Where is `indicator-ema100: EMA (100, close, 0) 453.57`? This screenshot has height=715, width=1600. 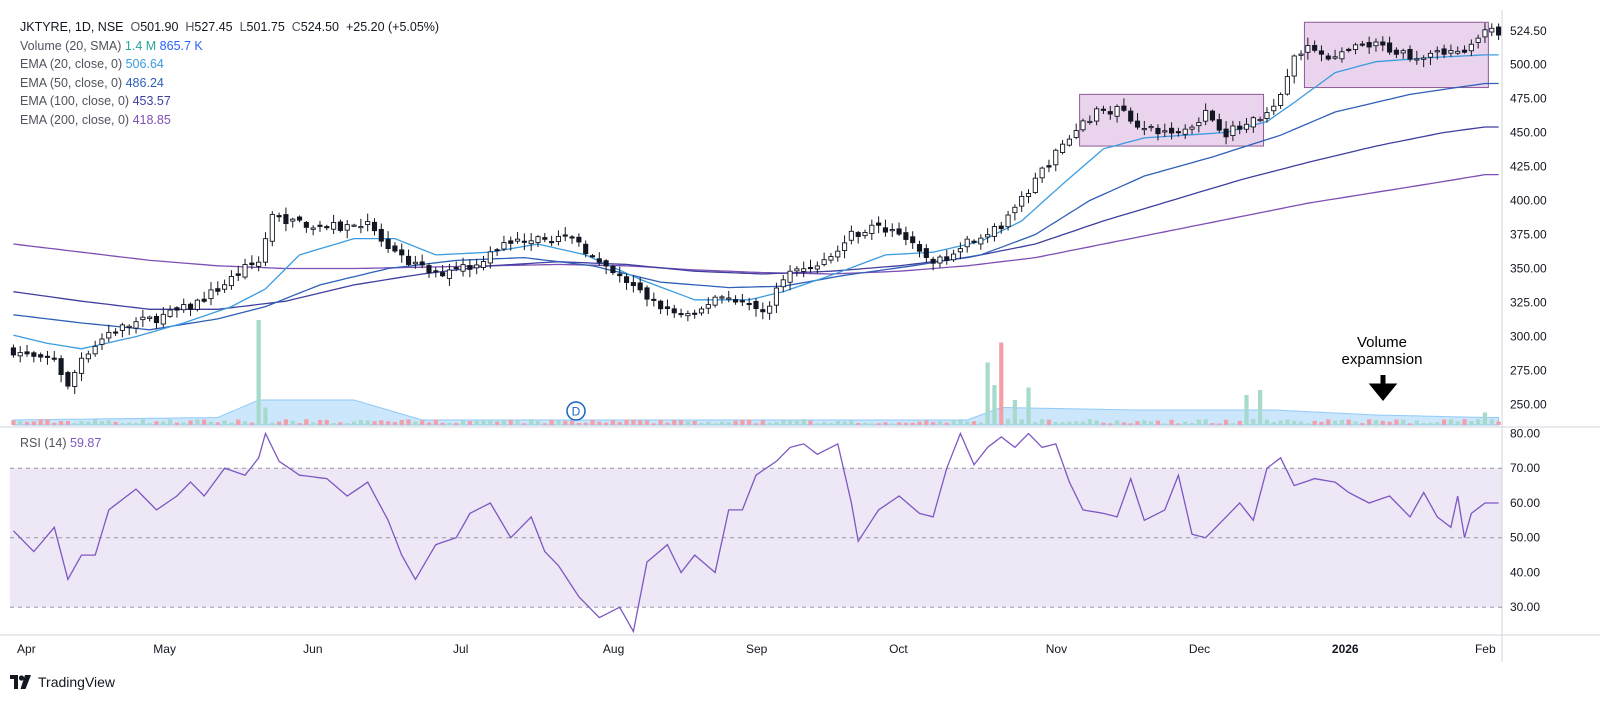
indicator-ema100: EMA (100, close, 0) 453.57 is located at coordinates (229, 101).